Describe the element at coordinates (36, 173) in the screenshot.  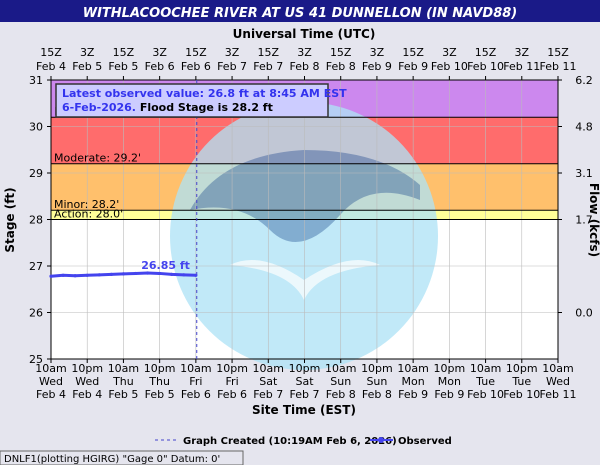
I see `y-tick-label: 29` at that location.